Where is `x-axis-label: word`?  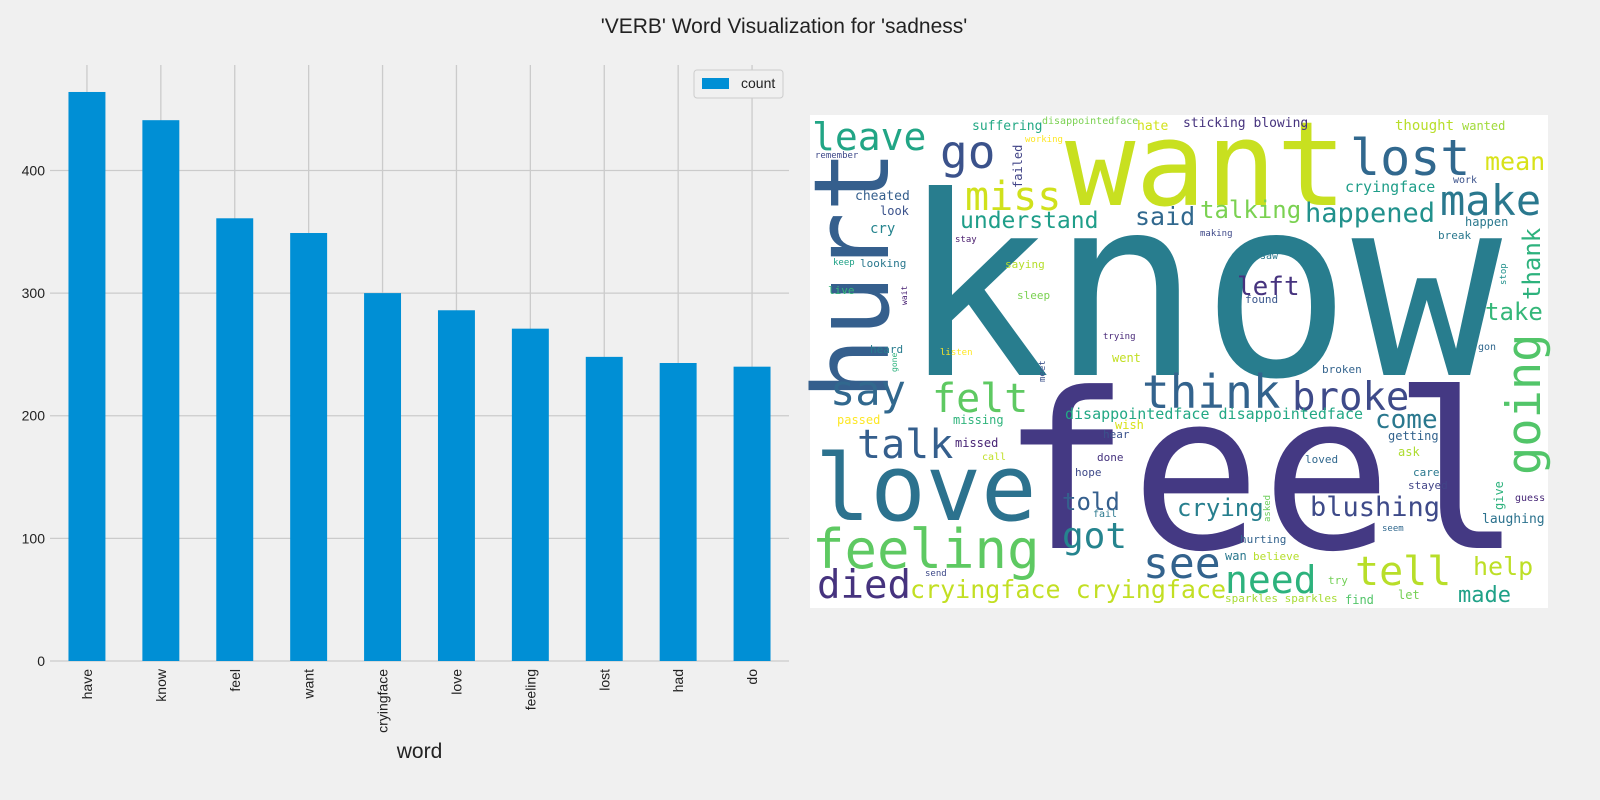
x-axis-label: word is located at coordinates (419, 751).